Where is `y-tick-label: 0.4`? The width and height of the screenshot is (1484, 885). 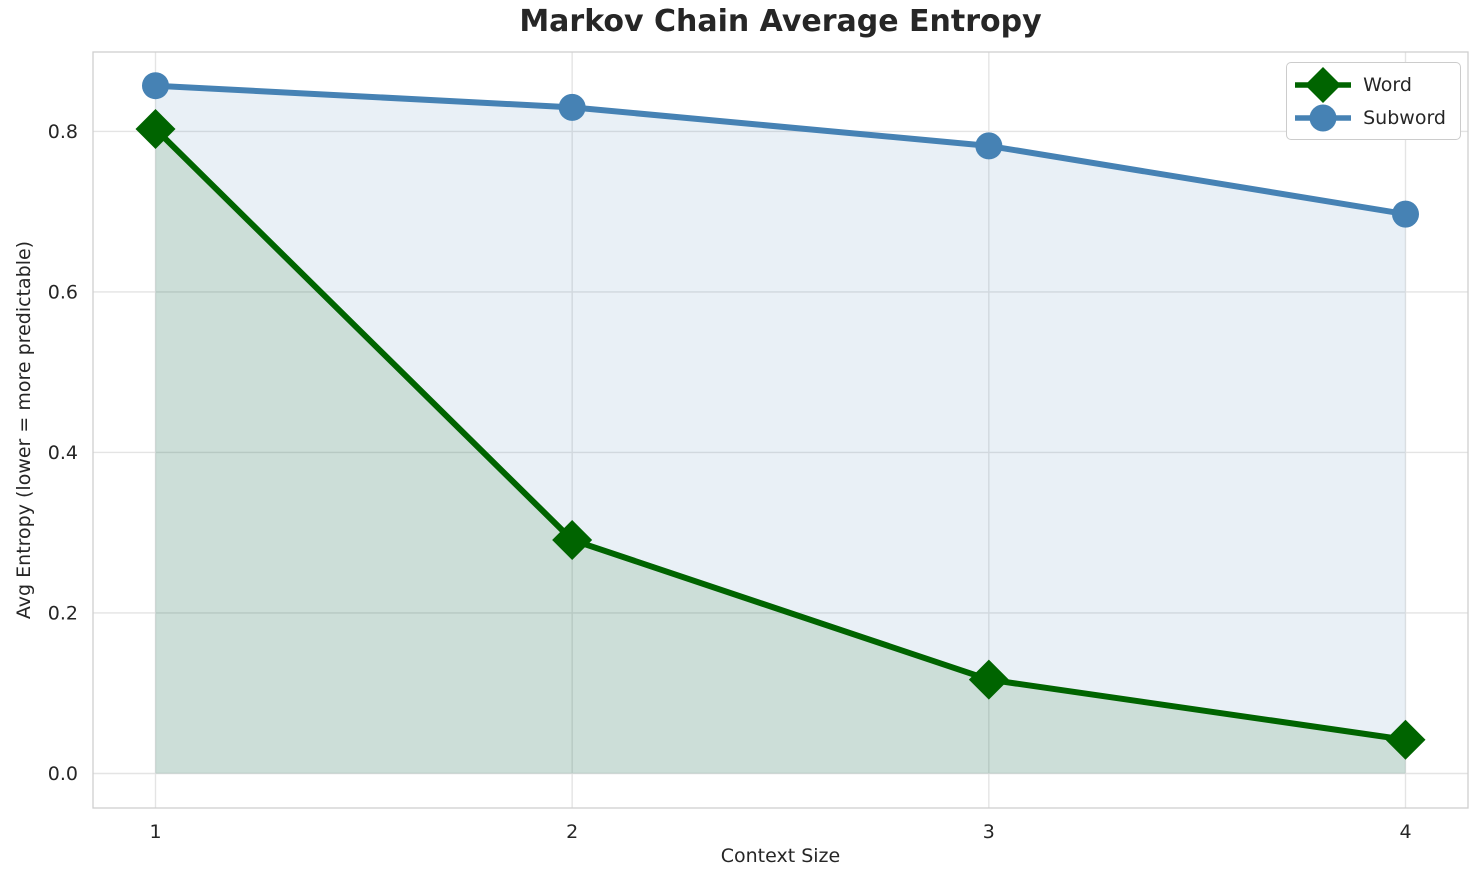 y-tick-label: 0.4 is located at coordinates (63, 453).